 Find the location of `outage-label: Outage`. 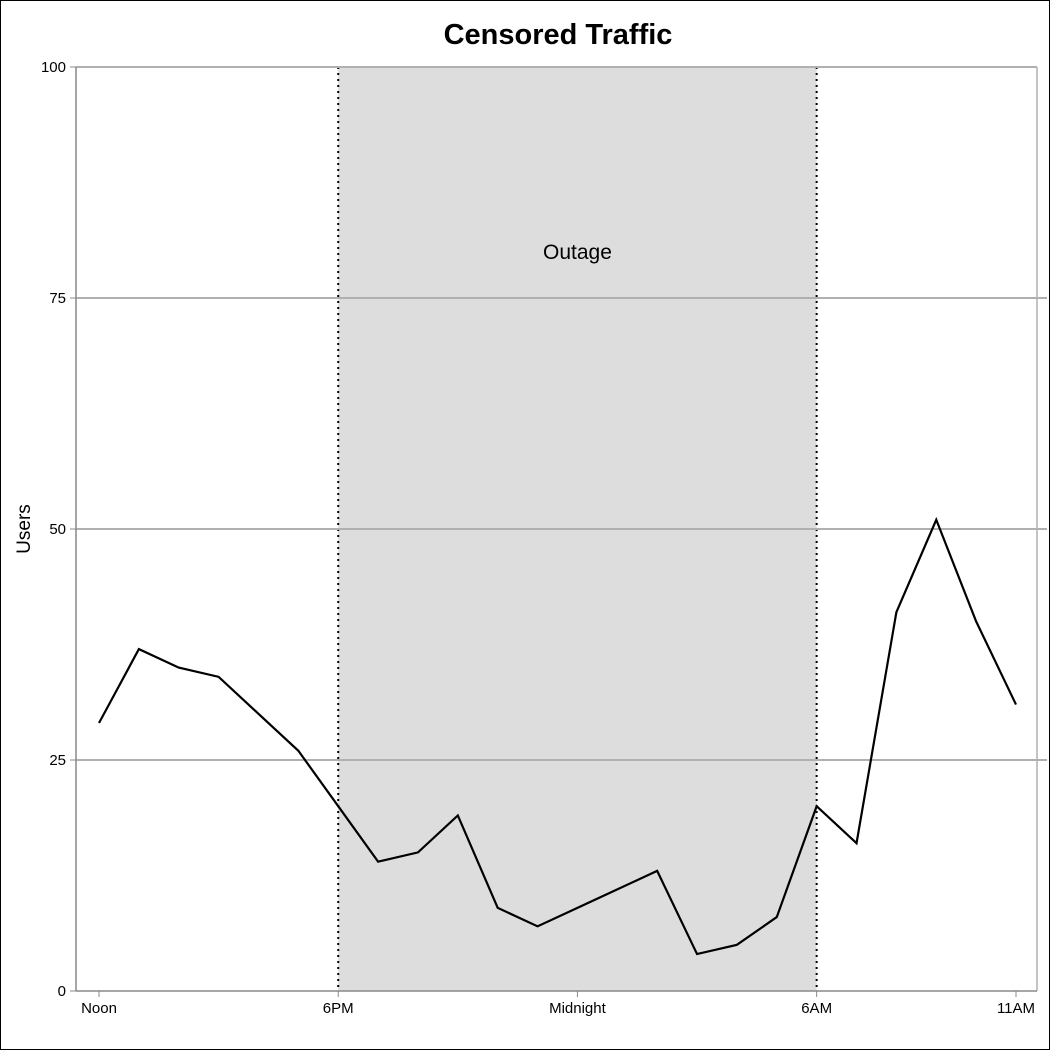

outage-label: Outage is located at coordinates (577, 252).